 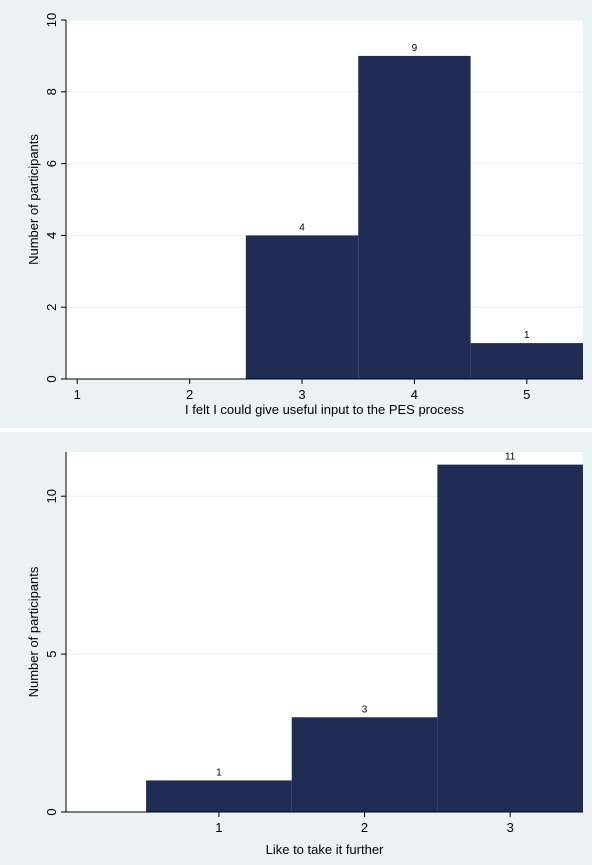 What do you see at coordinates (510, 457) in the screenshot?
I see `data-label: 11` at bounding box center [510, 457].